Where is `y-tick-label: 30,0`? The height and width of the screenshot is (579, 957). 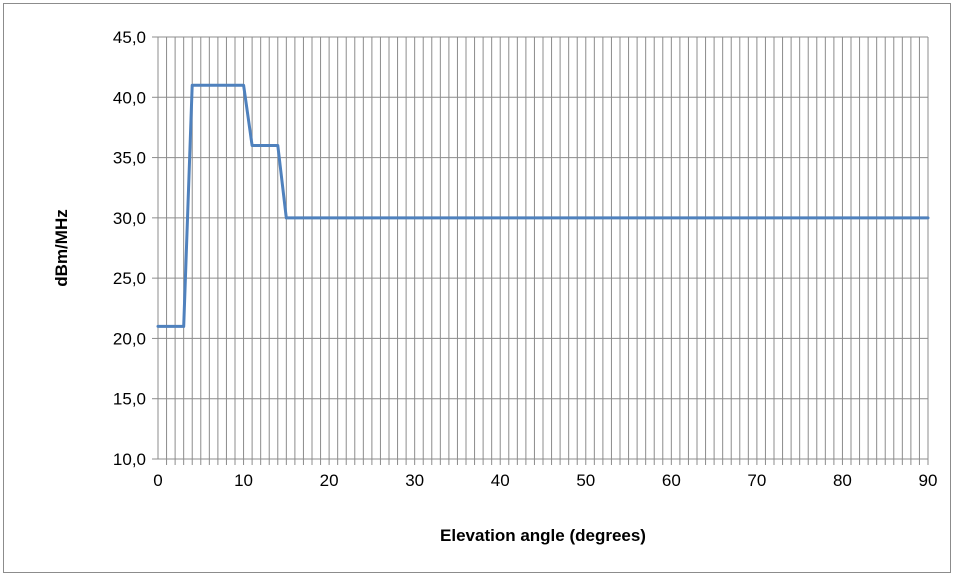
y-tick-label: 30,0 is located at coordinates (129, 218).